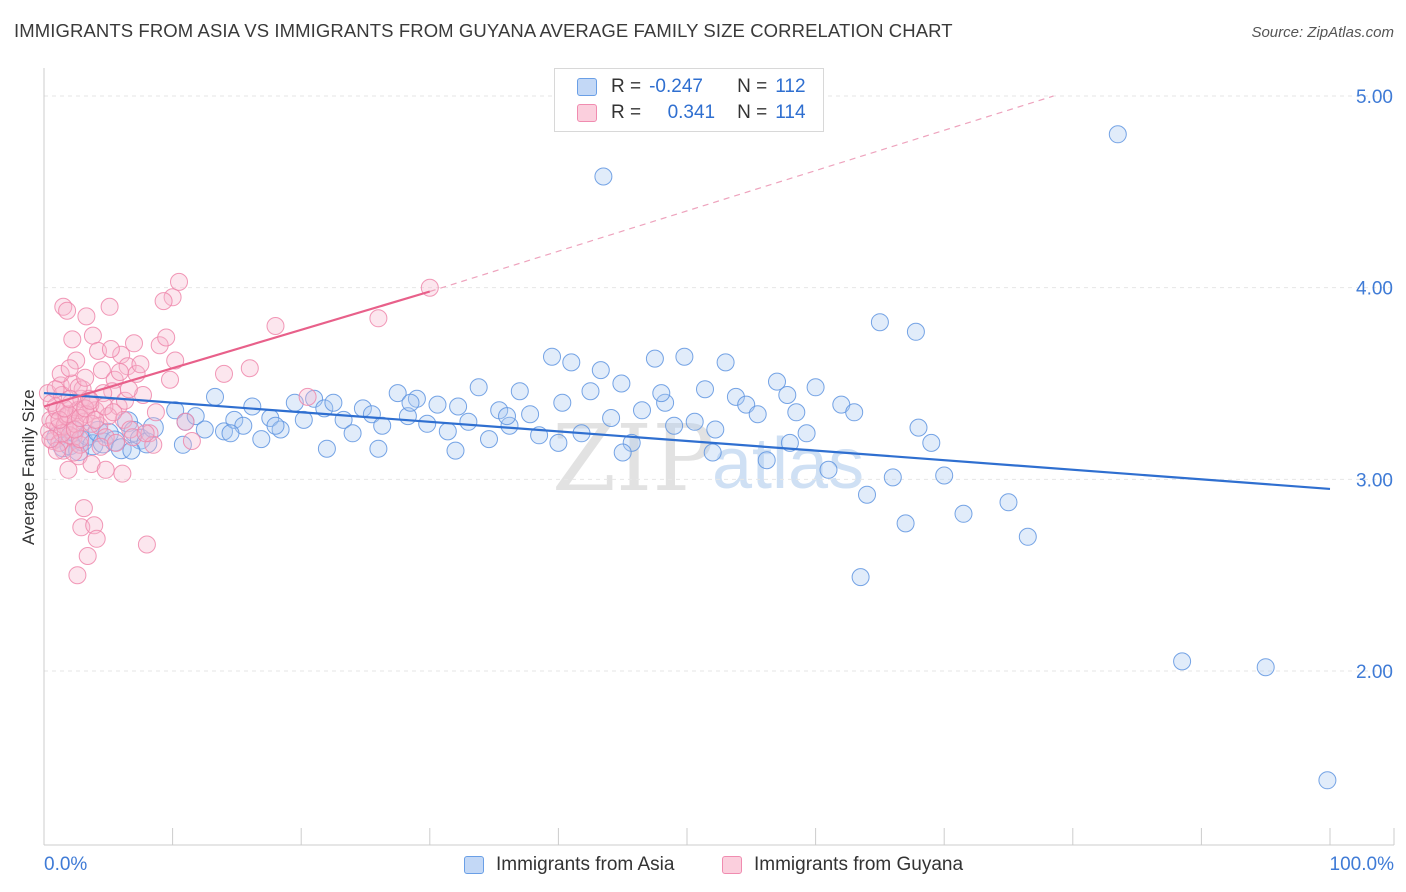 The image size is (1406, 892). Describe the element at coordinates (790, 86) in the screenshot. I see `n-value-asia: 112` at that location.